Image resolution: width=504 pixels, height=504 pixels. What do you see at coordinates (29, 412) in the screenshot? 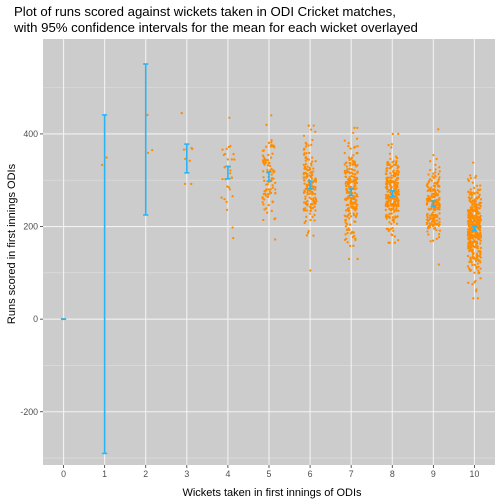
I see `y-tick-label: -200` at bounding box center [29, 412].